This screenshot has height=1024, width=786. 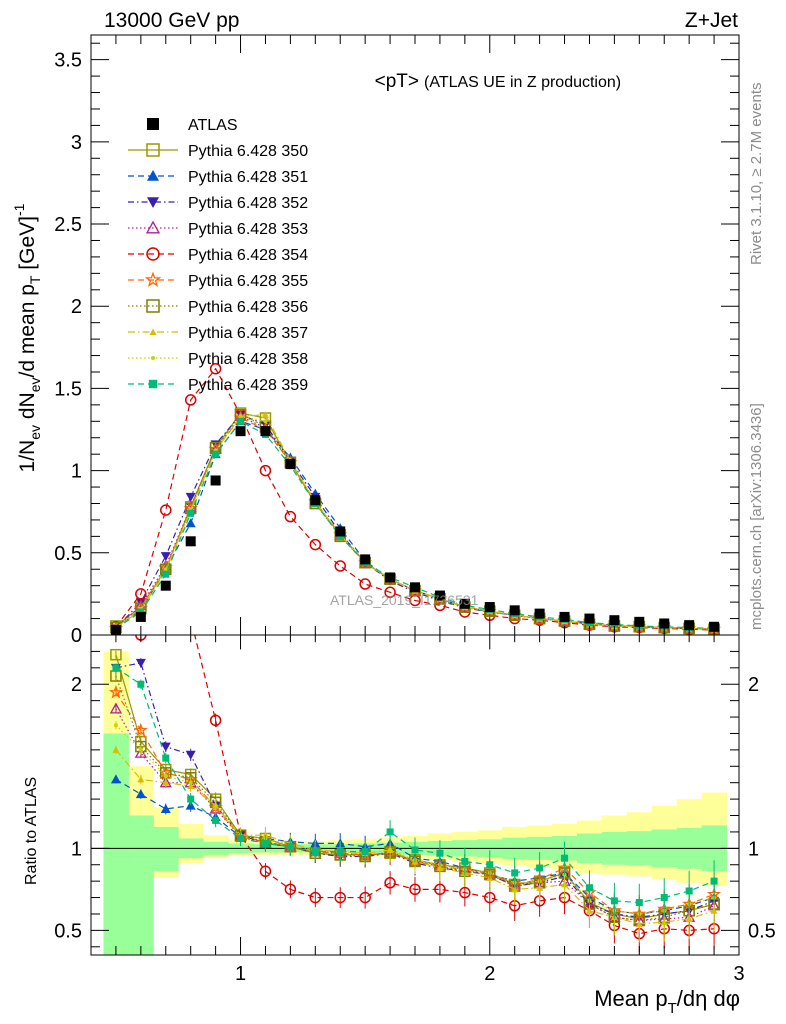 What do you see at coordinates (753, 685) in the screenshot?
I see `y-tick-label-ratio-right: 2` at bounding box center [753, 685].